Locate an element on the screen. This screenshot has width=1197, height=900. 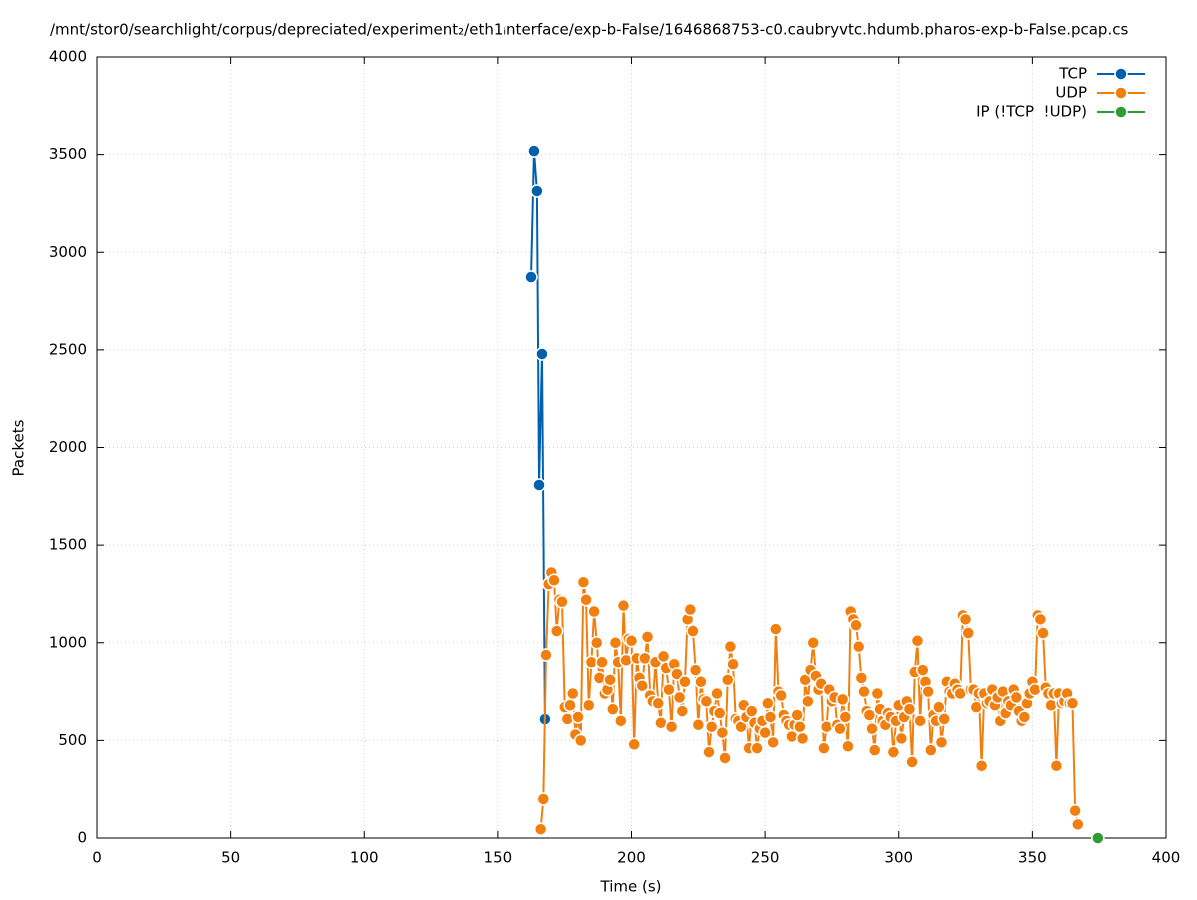
y-tick-label: 0 is located at coordinates (82, 838).